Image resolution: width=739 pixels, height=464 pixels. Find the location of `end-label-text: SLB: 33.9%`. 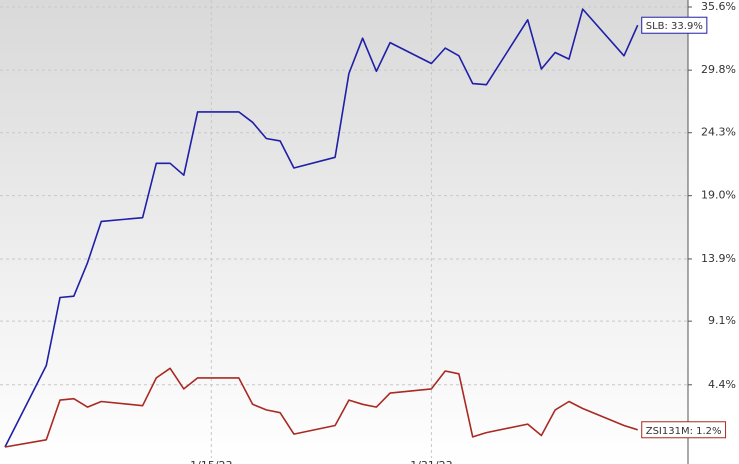

end-label-text: SLB: 33.9% is located at coordinates (674, 26).